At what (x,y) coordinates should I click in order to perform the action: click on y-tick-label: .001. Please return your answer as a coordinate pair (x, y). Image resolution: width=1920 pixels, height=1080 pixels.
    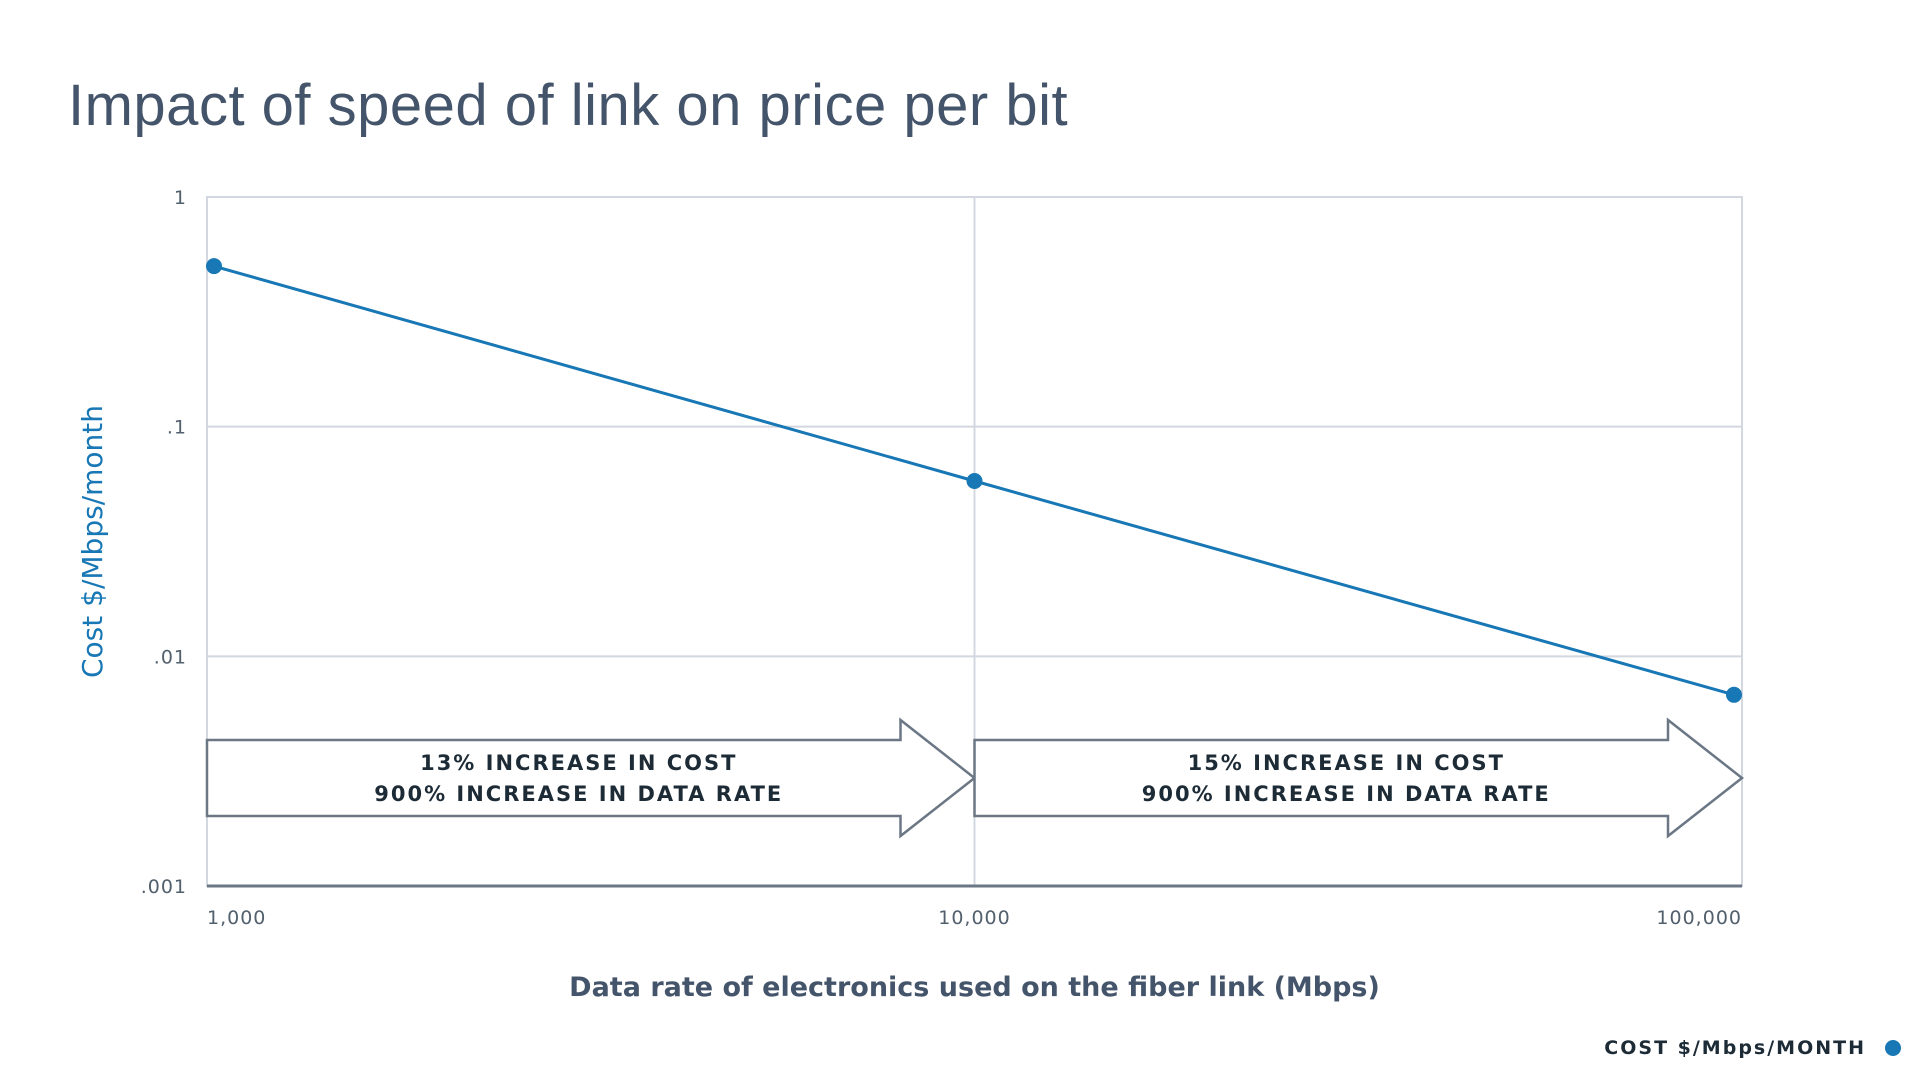
    Looking at the image, I should click on (164, 887).